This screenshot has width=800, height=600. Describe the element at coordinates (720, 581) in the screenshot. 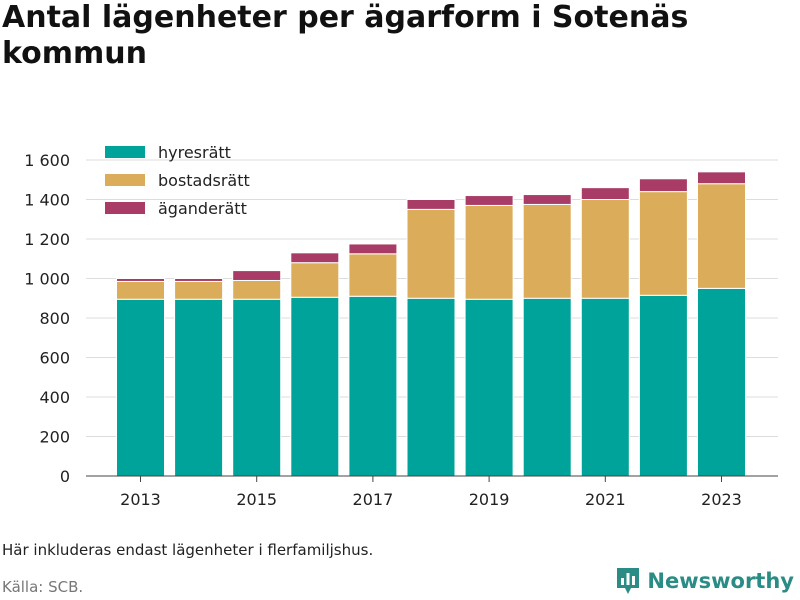

I see `brand-name: Newsworthy` at that location.